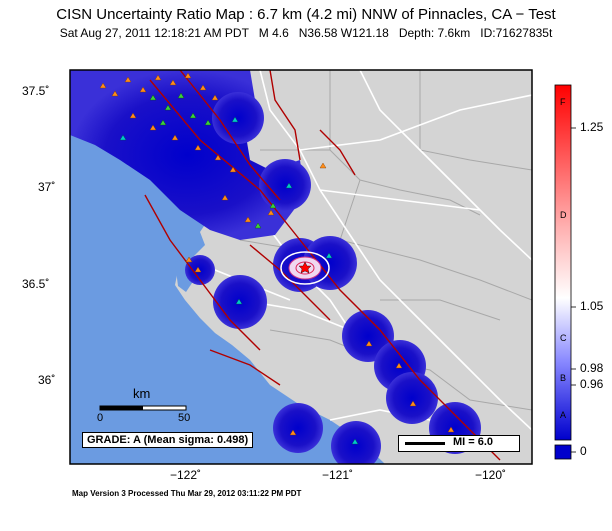 The height and width of the screenshot is (531, 612). Describe the element at coordinates (100, 418) in the screenshot. I see `scalebar-start: 0` at that location.